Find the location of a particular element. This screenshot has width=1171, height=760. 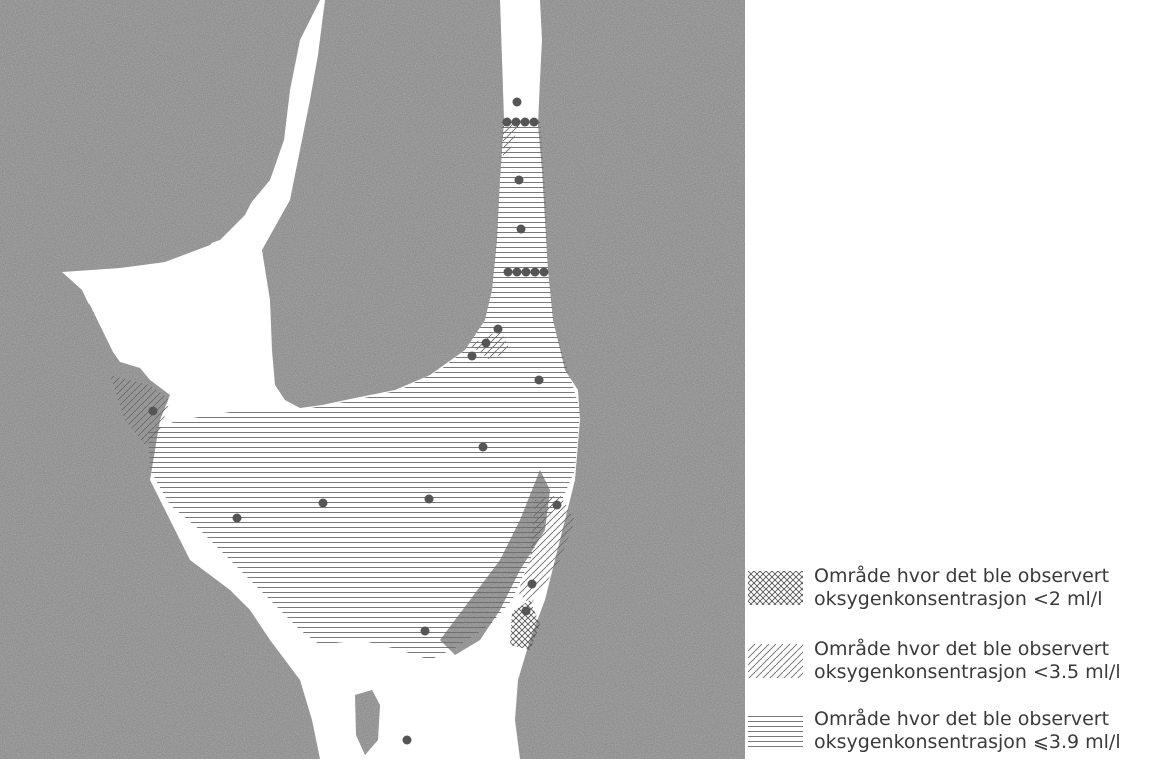

south-west-land is located at coordinates (150, 659).